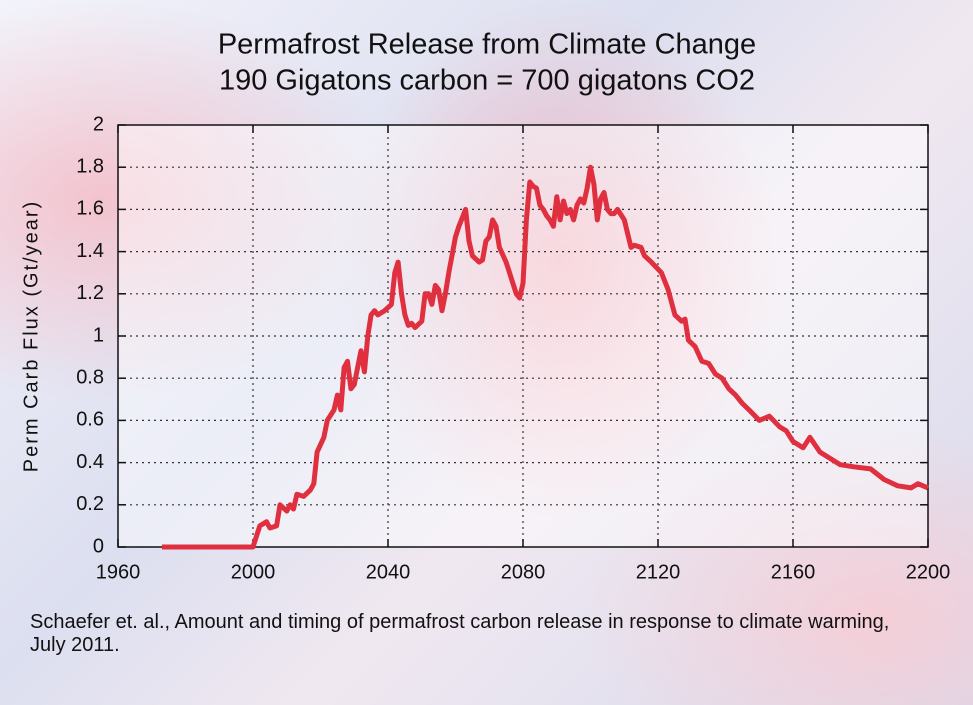 Image resolution: width=973 pixels, height=705 pixels. What do you see at coordinates (523, 572) in the screenshot?
I see `x-tick-label: 2080` at bounding box center [523, 572].